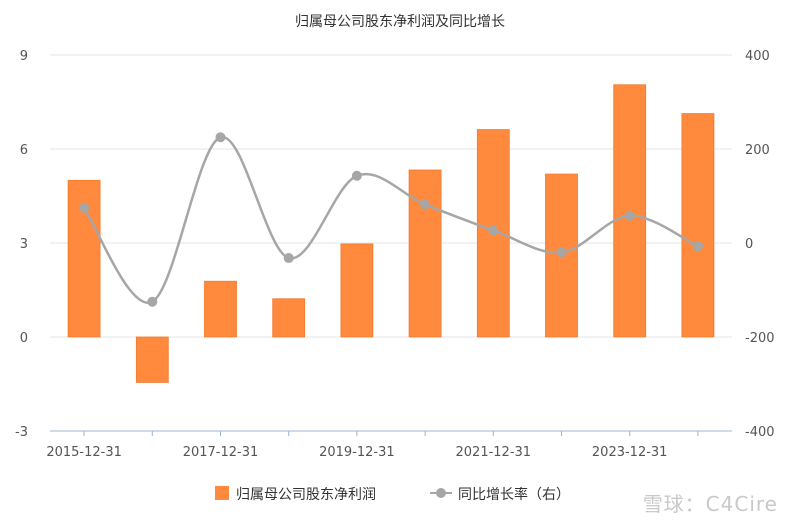 The image size is (800, 527). I want to click on legend-line-marker, so click(441, 493).